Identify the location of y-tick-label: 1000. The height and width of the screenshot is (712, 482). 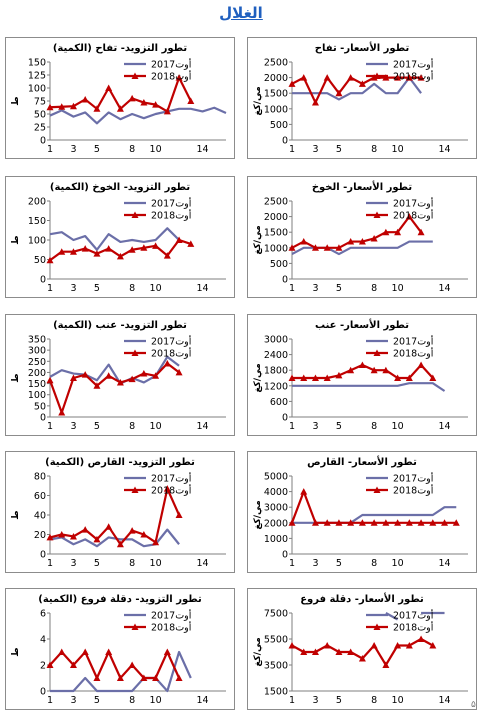
(276, 248).